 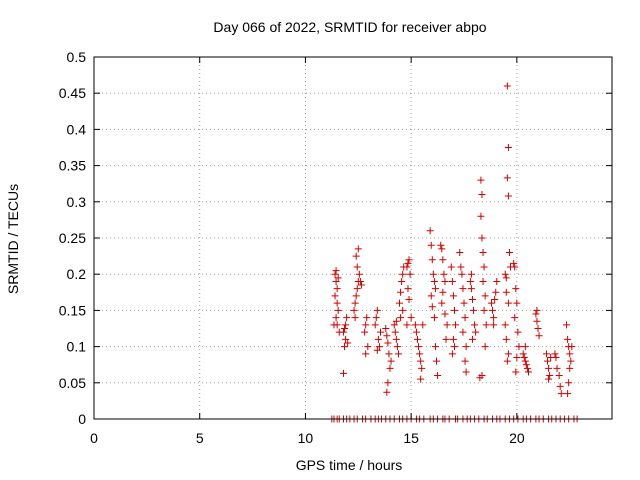 I want to click on x-tick-label: 5, so click(x=200, y=438).